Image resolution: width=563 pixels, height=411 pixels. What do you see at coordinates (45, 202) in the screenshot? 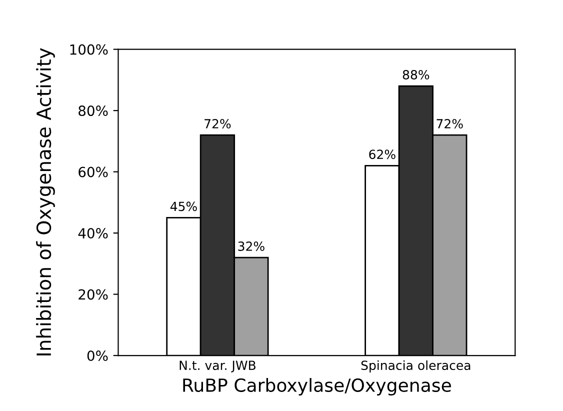
I see `y-axis-title: Inhibition of Oxygenase Activity` at bounding box center [45, 202].